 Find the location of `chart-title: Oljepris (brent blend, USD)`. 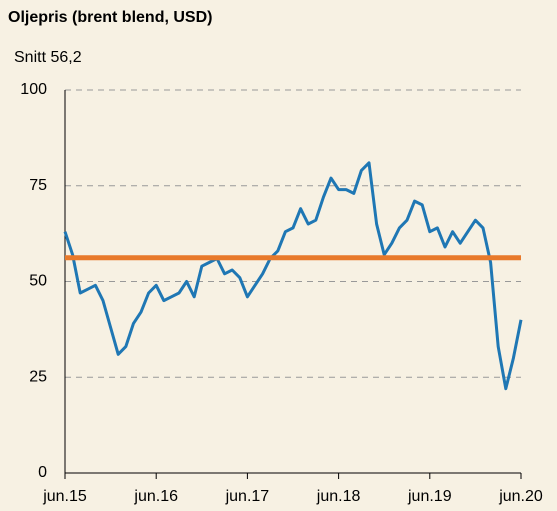

chart-title: Oljepris (brent blend, USD) is located at coordinates (110, 17).